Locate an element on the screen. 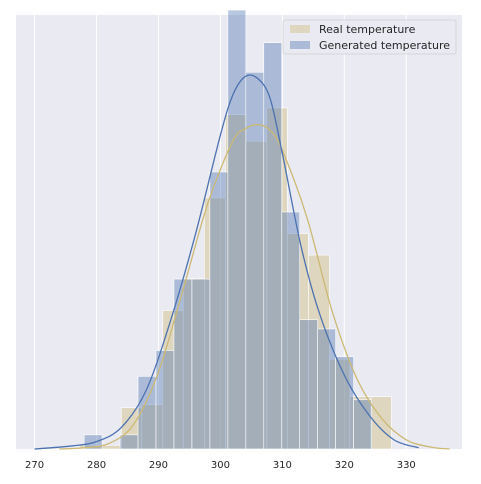 The image size is (481, 484). x-tick-label-300: 300 is located at coordinates (220, 465).